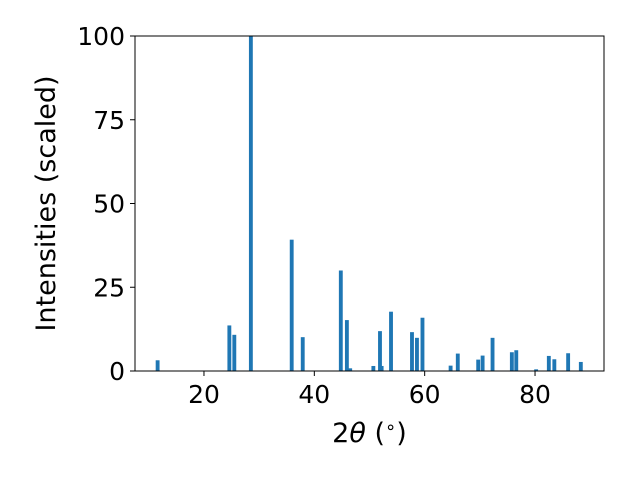 The width and height of the screenshot is (640, 480). Describe the element at coordinates (357, 433) in the screenshot. I see `x-axis-label-theta: θ` at that location.